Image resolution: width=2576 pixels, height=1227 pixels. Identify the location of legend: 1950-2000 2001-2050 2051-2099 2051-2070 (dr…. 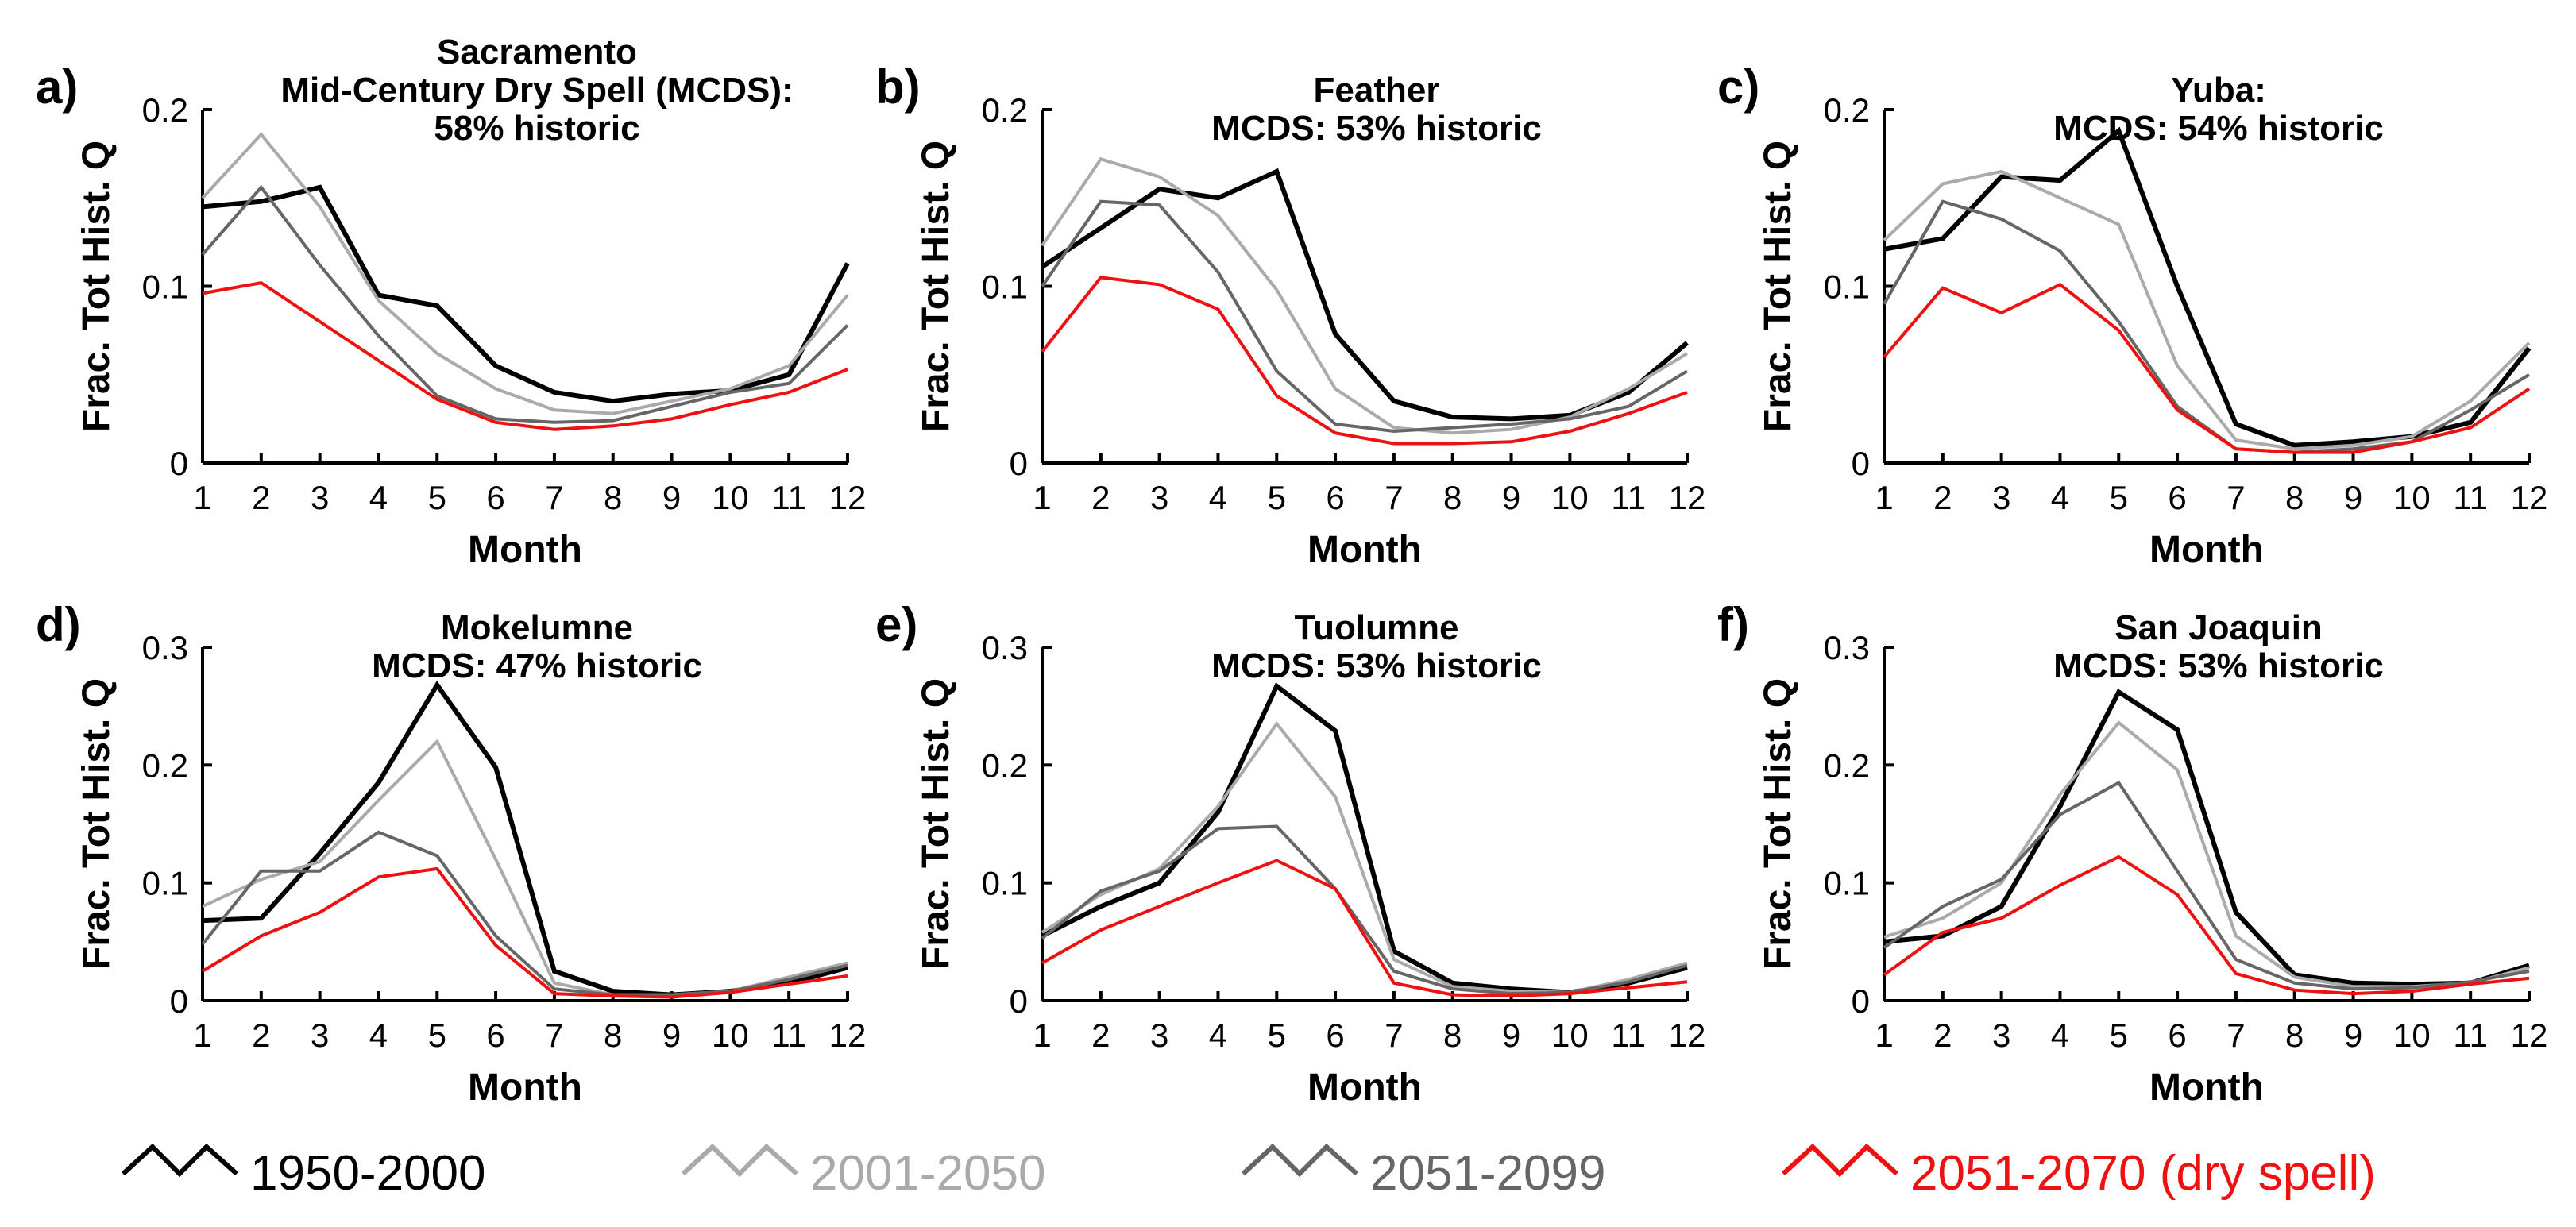
(1248, 1172).